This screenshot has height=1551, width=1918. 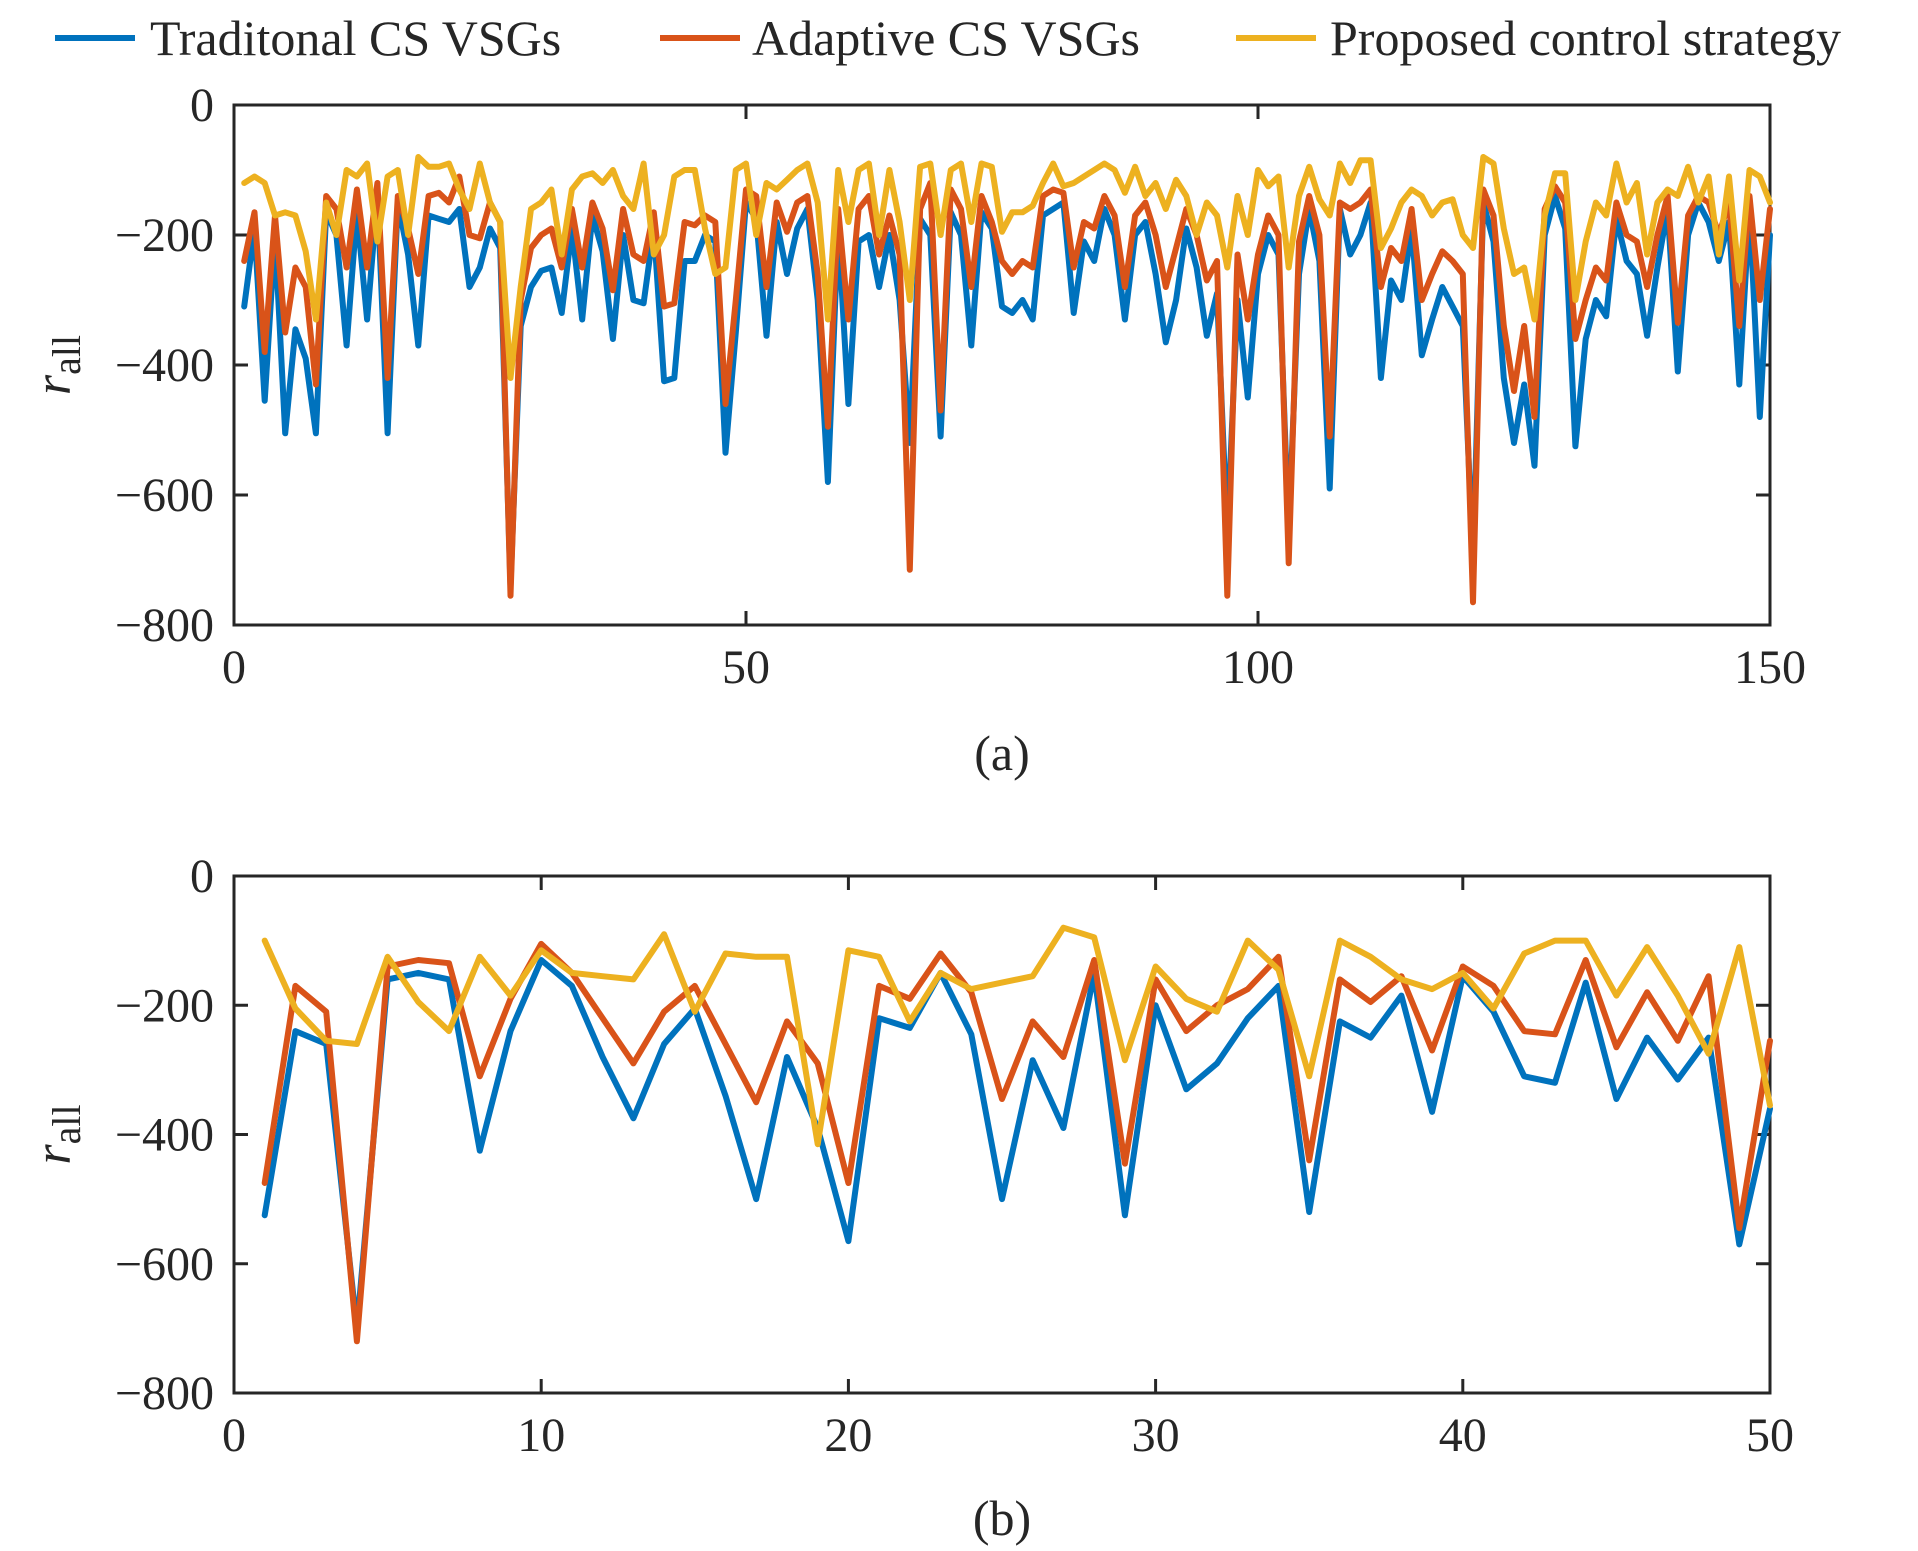 I want to click on x-tick-label: 100, so click(x=1258, y=667).